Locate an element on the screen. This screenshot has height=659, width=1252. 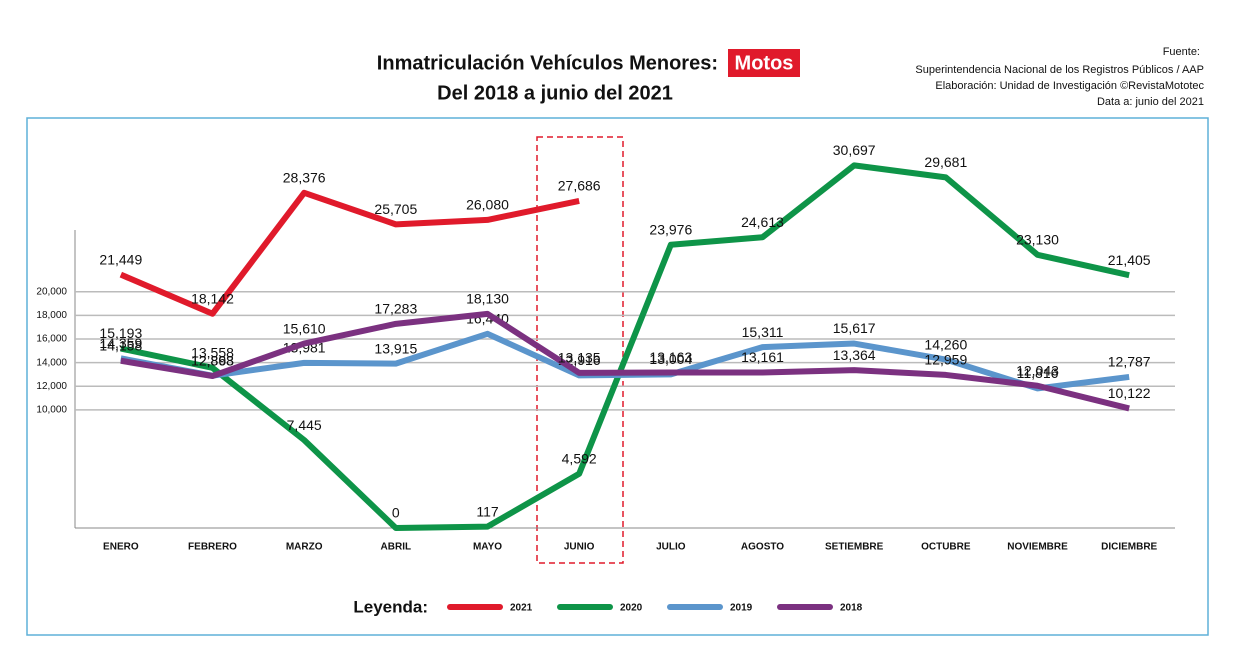
source: Fuente: is located at coordinates (1181, 52).